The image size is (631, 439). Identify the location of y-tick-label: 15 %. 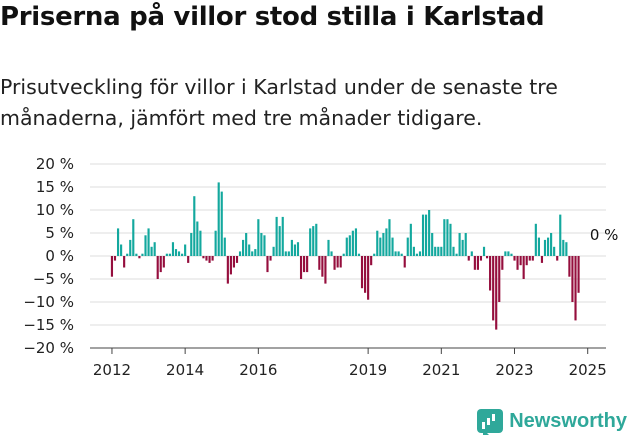
(55, 187).